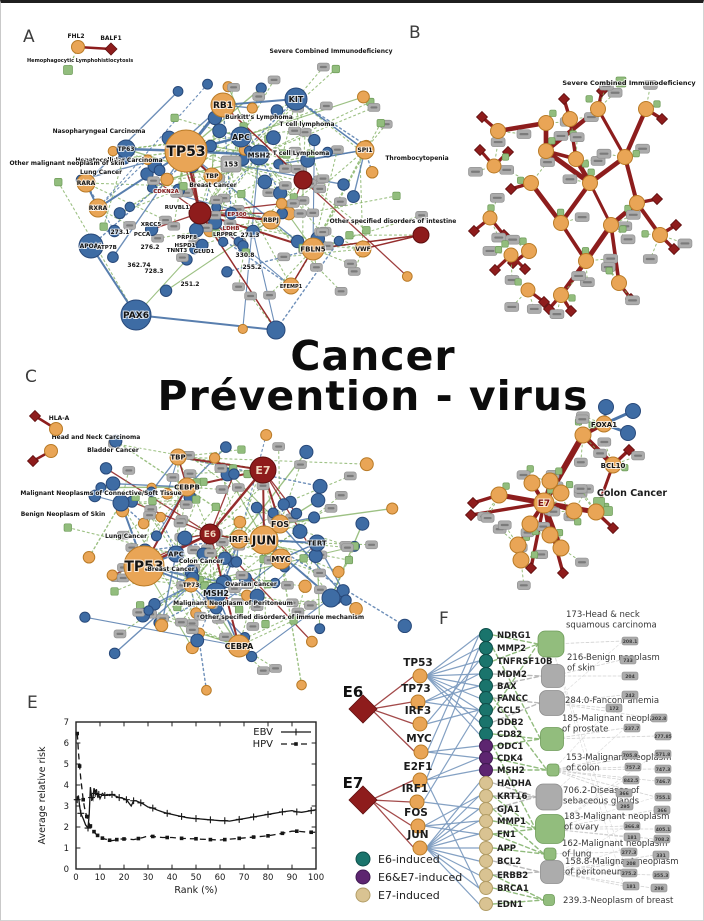  I want to click on disease-label: 173-Head & neck squamous carcinoma, so click(611, 620).